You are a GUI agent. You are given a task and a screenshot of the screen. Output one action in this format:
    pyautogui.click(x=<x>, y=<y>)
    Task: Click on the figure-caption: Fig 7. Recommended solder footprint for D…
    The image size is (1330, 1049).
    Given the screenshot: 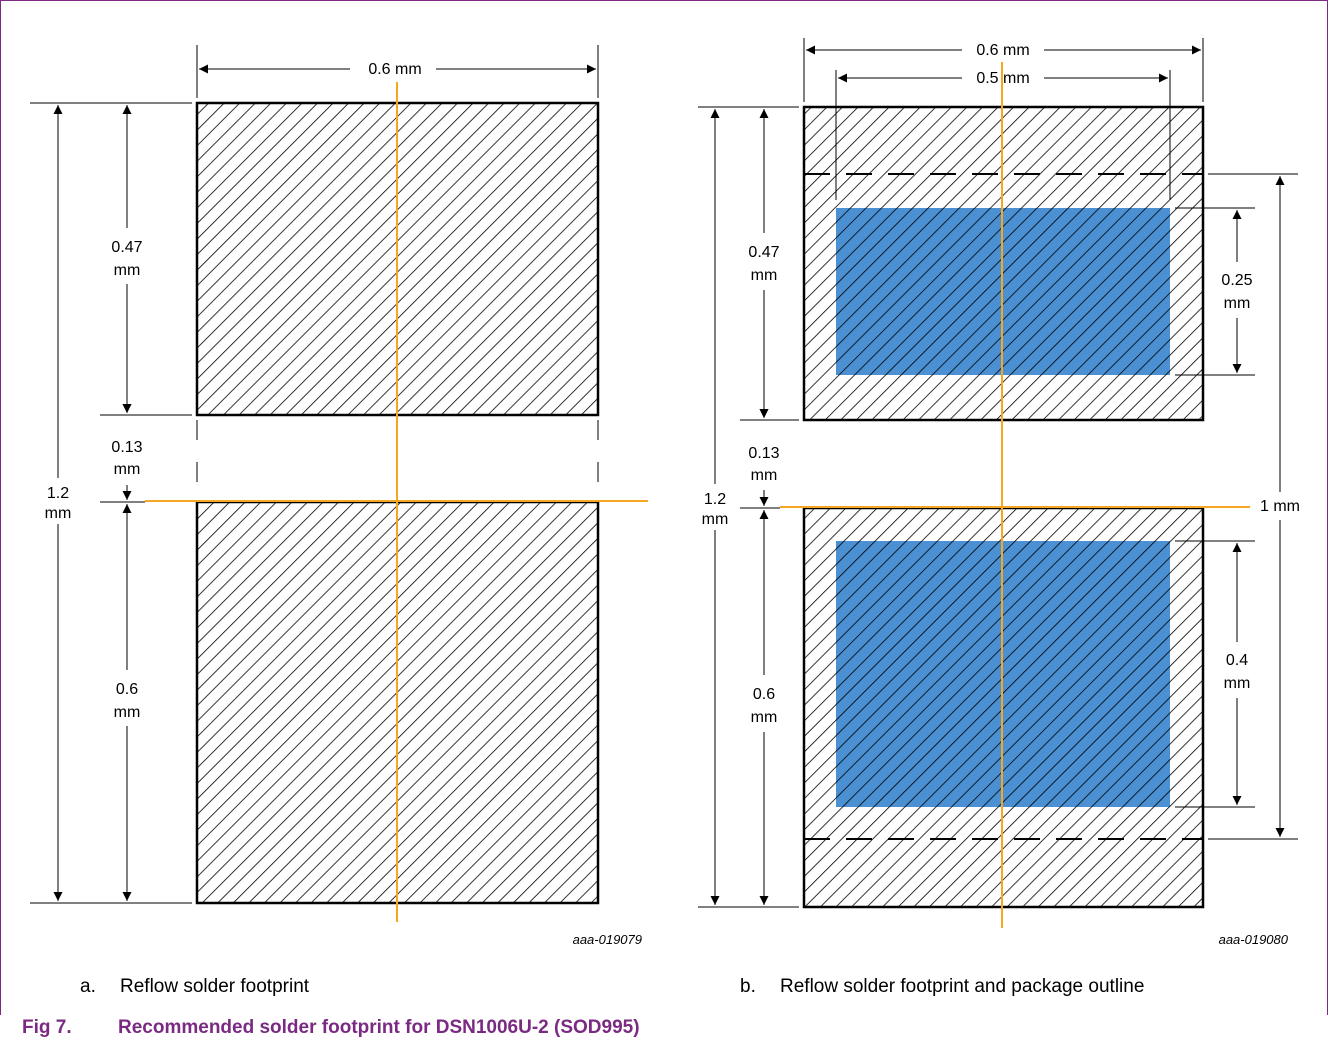 What is the action you would take?
    pyautogui.click(x=331, y=1028)
    